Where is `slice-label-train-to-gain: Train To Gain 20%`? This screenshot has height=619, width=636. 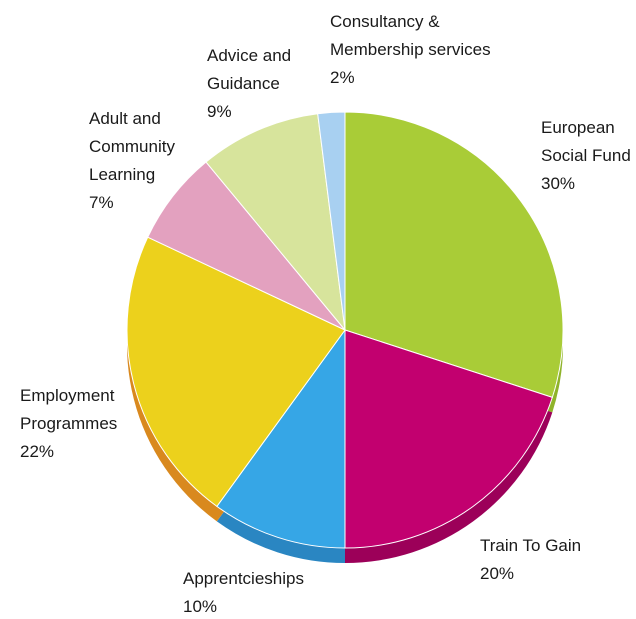
slice-label-train-to-gain: Train To Gain 20% is located at coordinates (533, 559).